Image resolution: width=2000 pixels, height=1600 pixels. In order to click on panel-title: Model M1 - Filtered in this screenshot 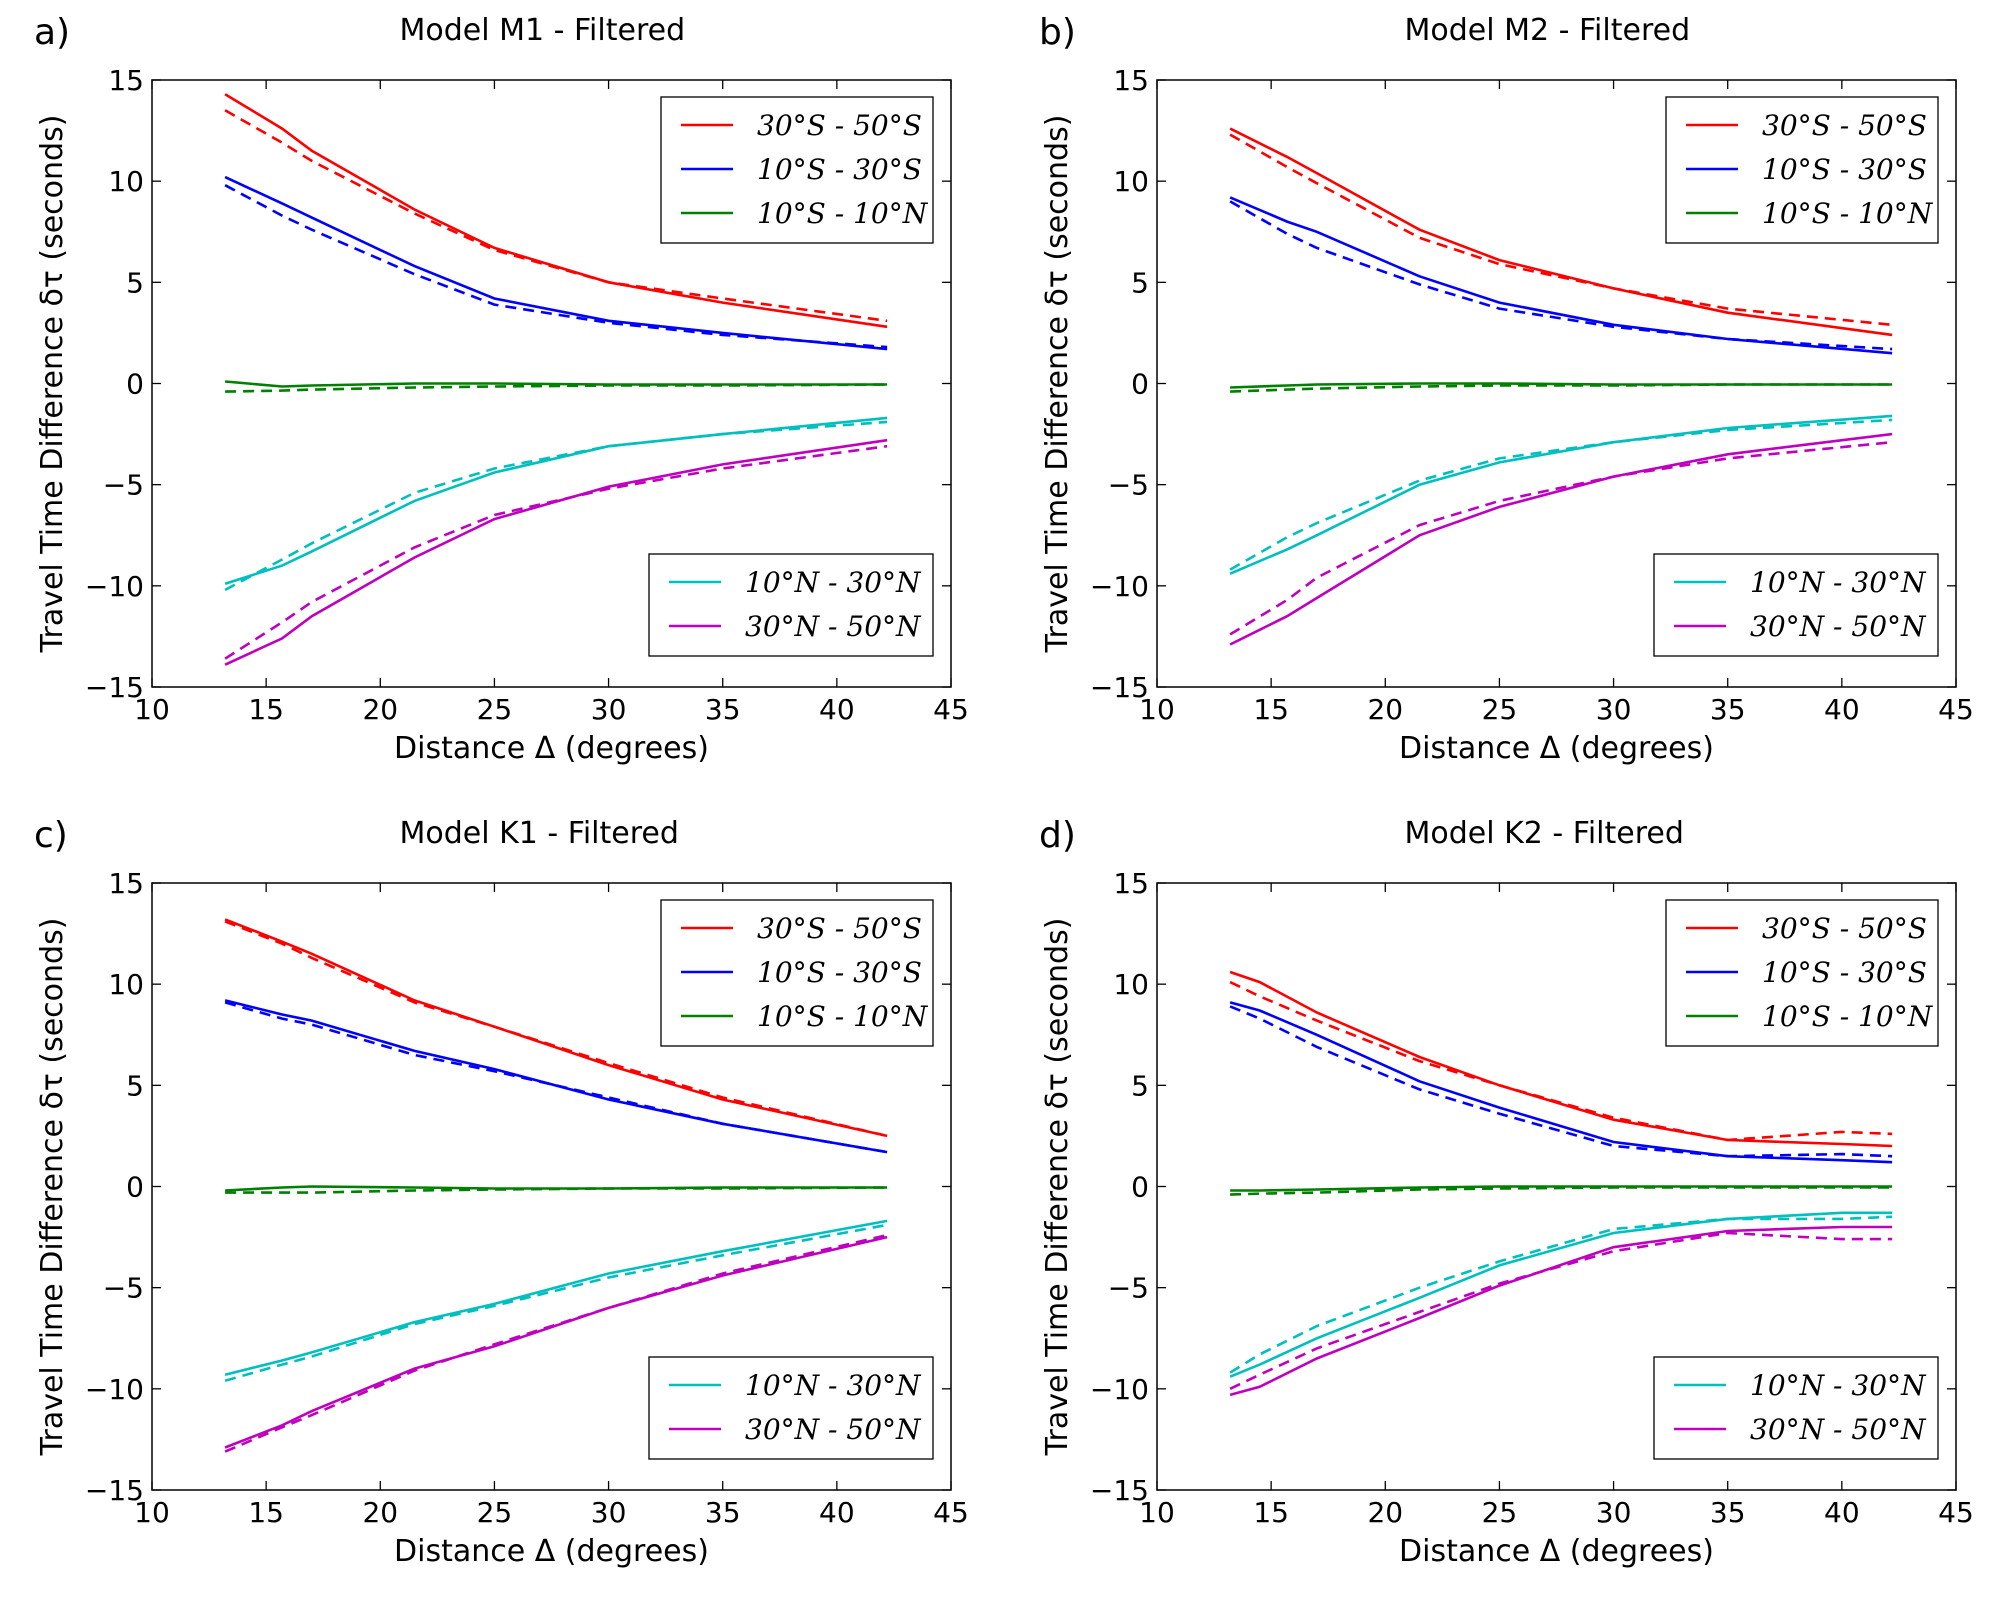, I will do `click(543, 30)`.